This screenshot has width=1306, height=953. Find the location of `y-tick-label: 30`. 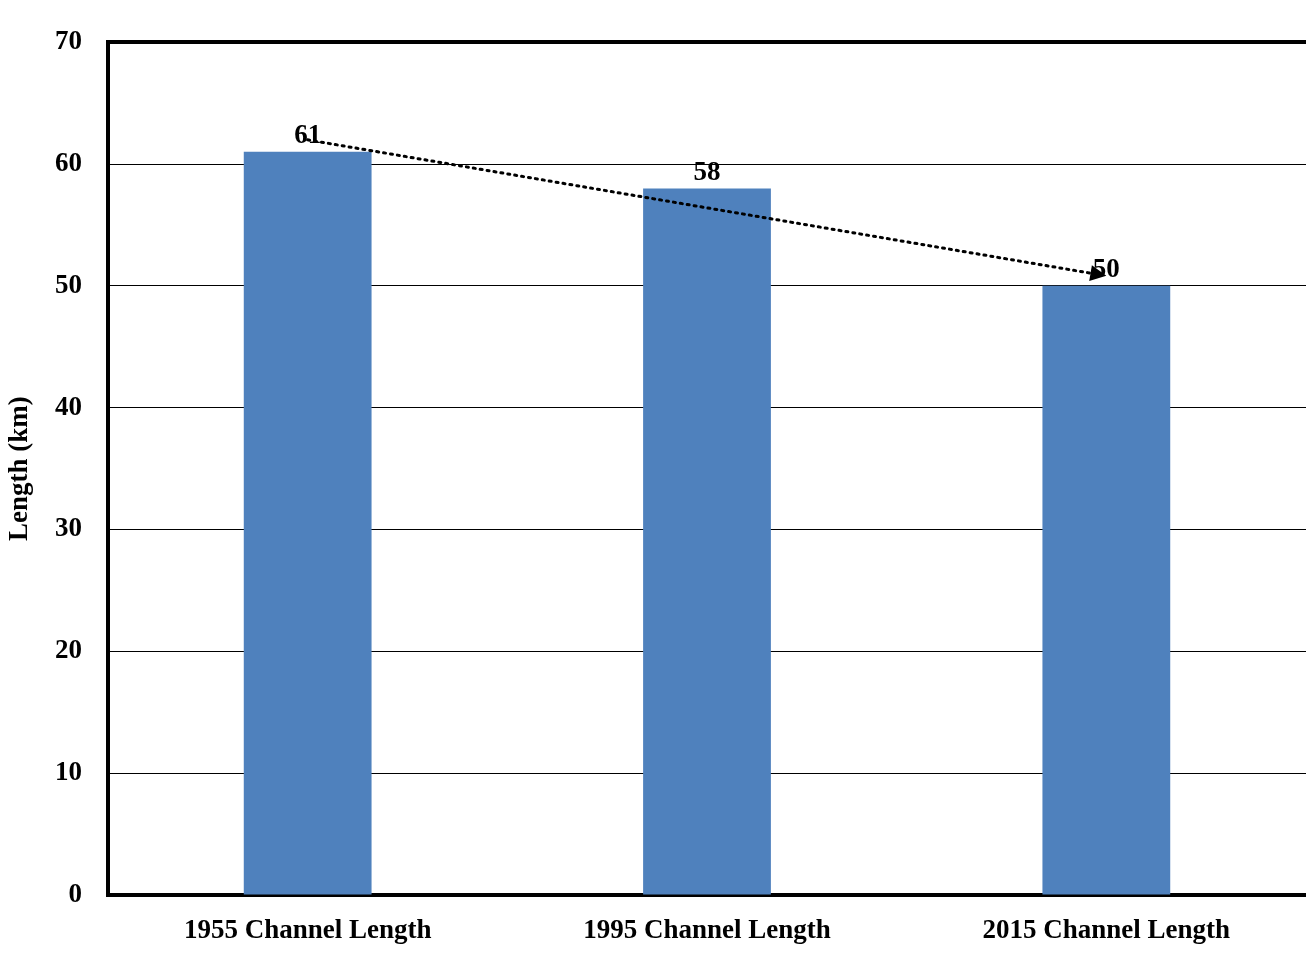

y-tick-label: 30 is located at coordinates (68, 527).